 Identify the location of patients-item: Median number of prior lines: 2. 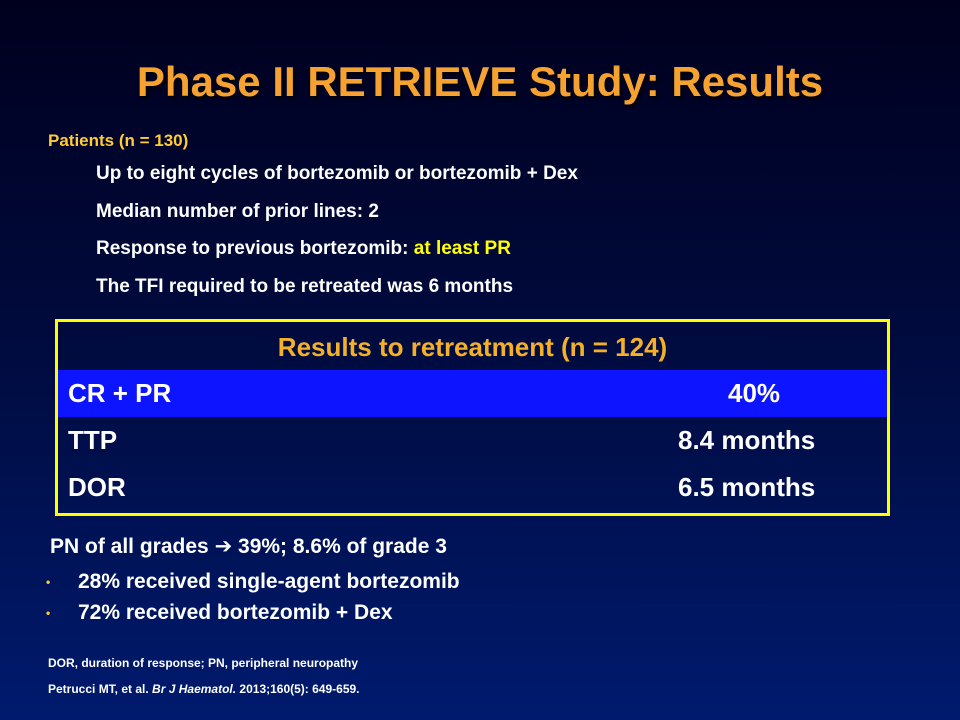
(337, 219).